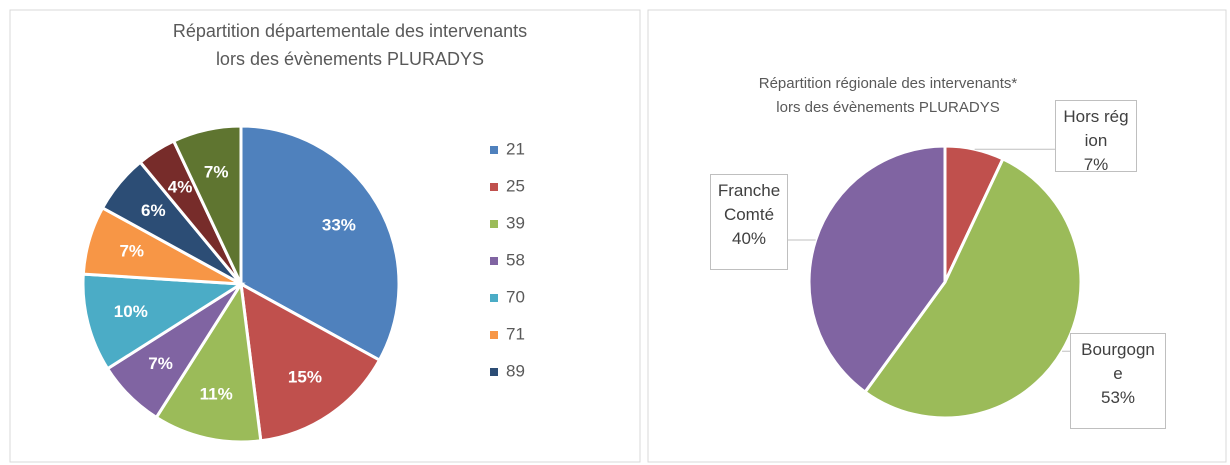  I want to click on legend-label: 89, so click(515, 370).